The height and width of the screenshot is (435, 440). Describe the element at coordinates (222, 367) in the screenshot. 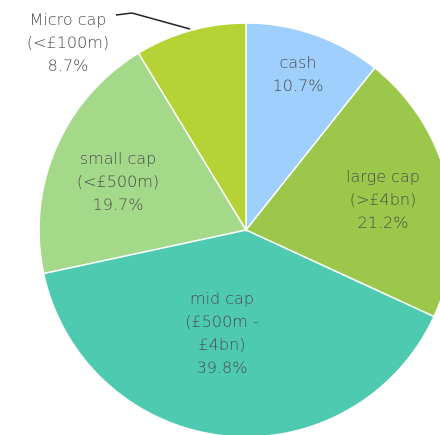

I see `slice-value: 39.8%` at that location.